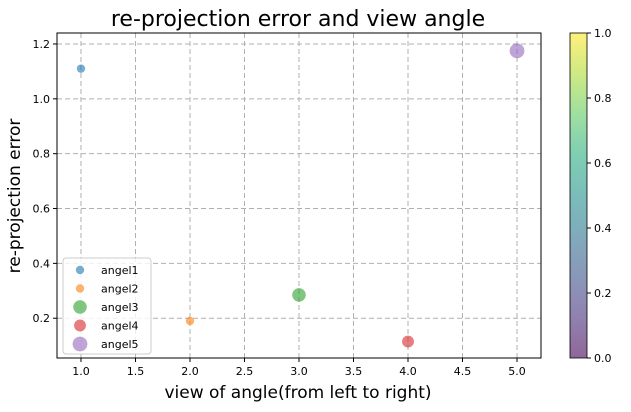 The width and height of the screenshot is (631, 412). I want to click on colorbar-tick-label: 0.0, so click(603, 358).